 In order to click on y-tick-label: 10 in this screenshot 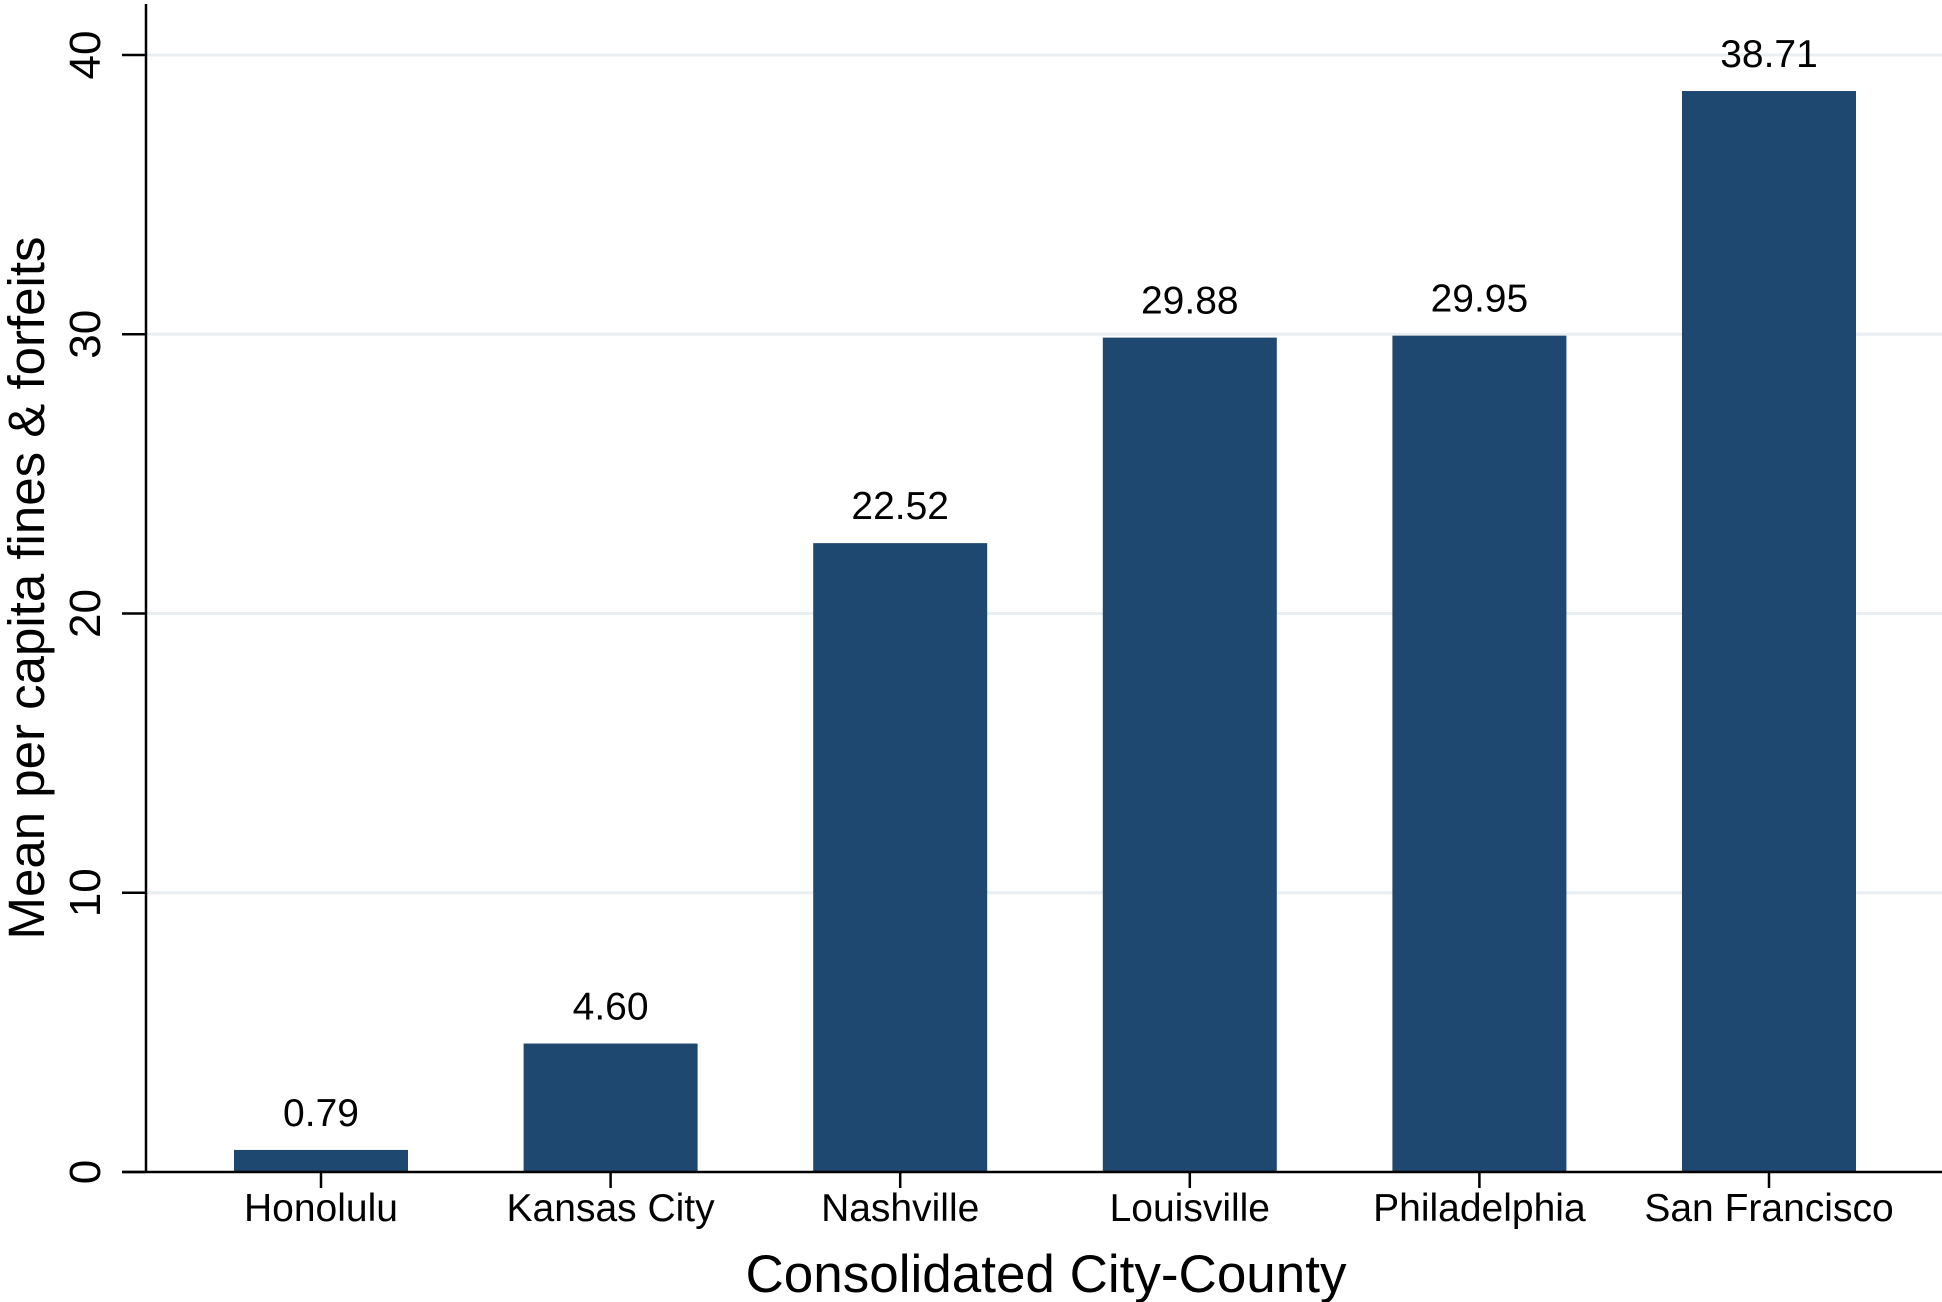, I will do `click(85, 892)`.